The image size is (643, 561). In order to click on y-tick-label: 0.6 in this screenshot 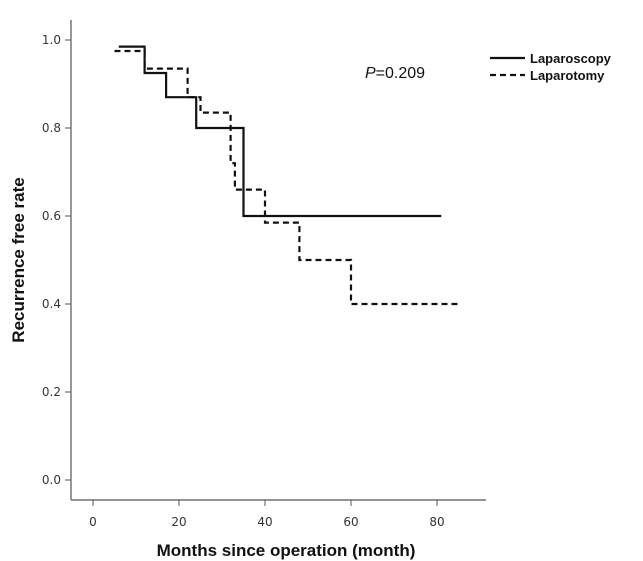, I will do `click(51, 216)`.